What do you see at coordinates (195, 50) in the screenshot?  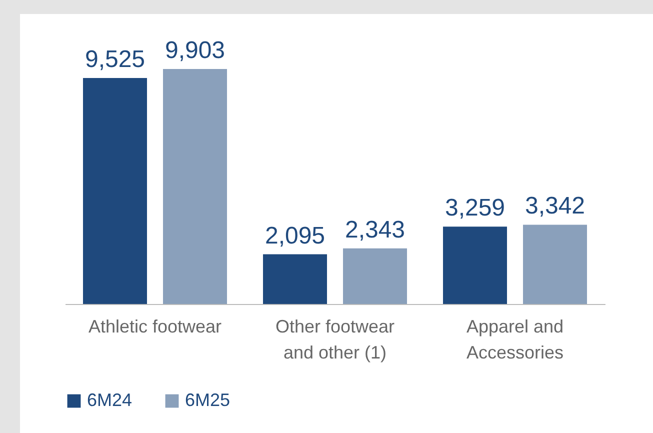 I see `data-label: 9,903` at bounding box center [195, 50].